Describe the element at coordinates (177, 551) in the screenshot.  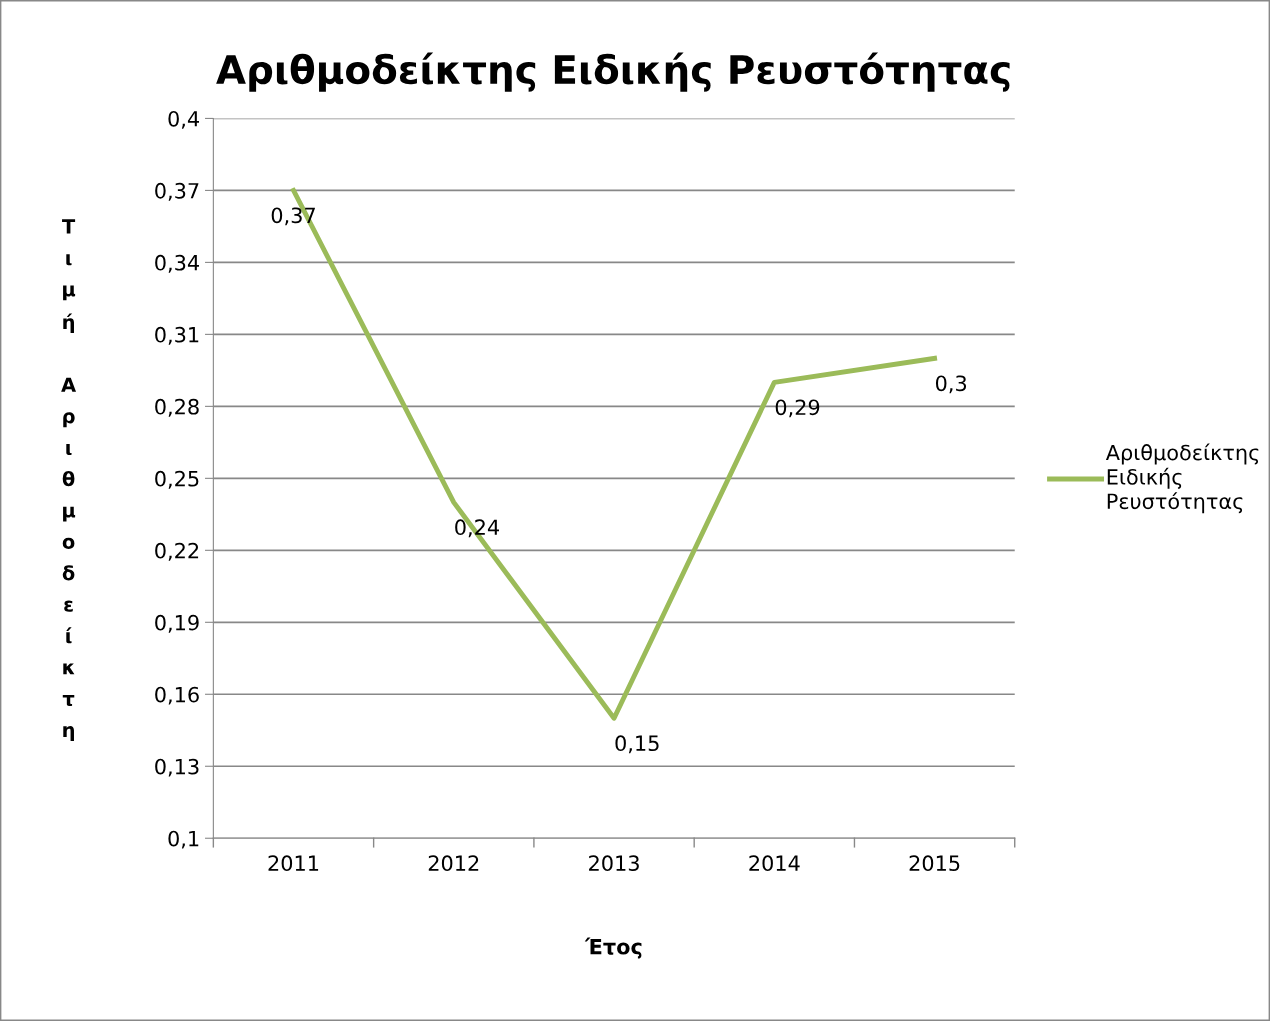
I see `y-tick-label: 0,22` at that location.